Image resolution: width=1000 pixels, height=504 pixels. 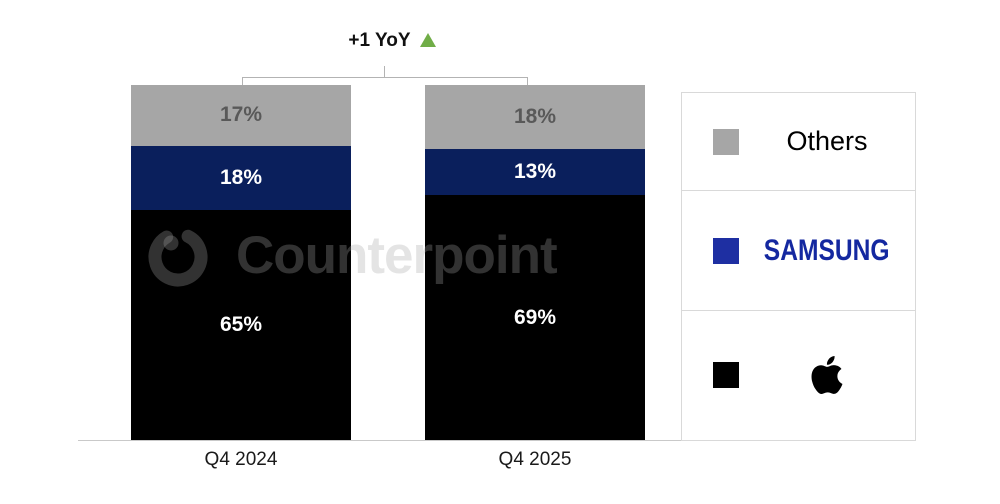 What do you see at coordinates (379, 40) in the screenshot?
I see `yoy-annotation-text: +1 YoY` at bounding box center [379, 40].